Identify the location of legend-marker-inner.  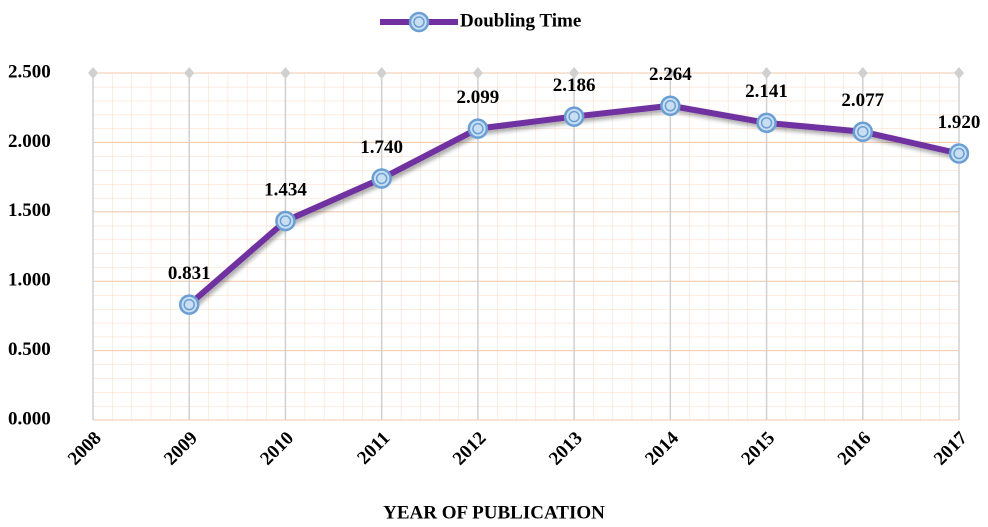
(419, 22).